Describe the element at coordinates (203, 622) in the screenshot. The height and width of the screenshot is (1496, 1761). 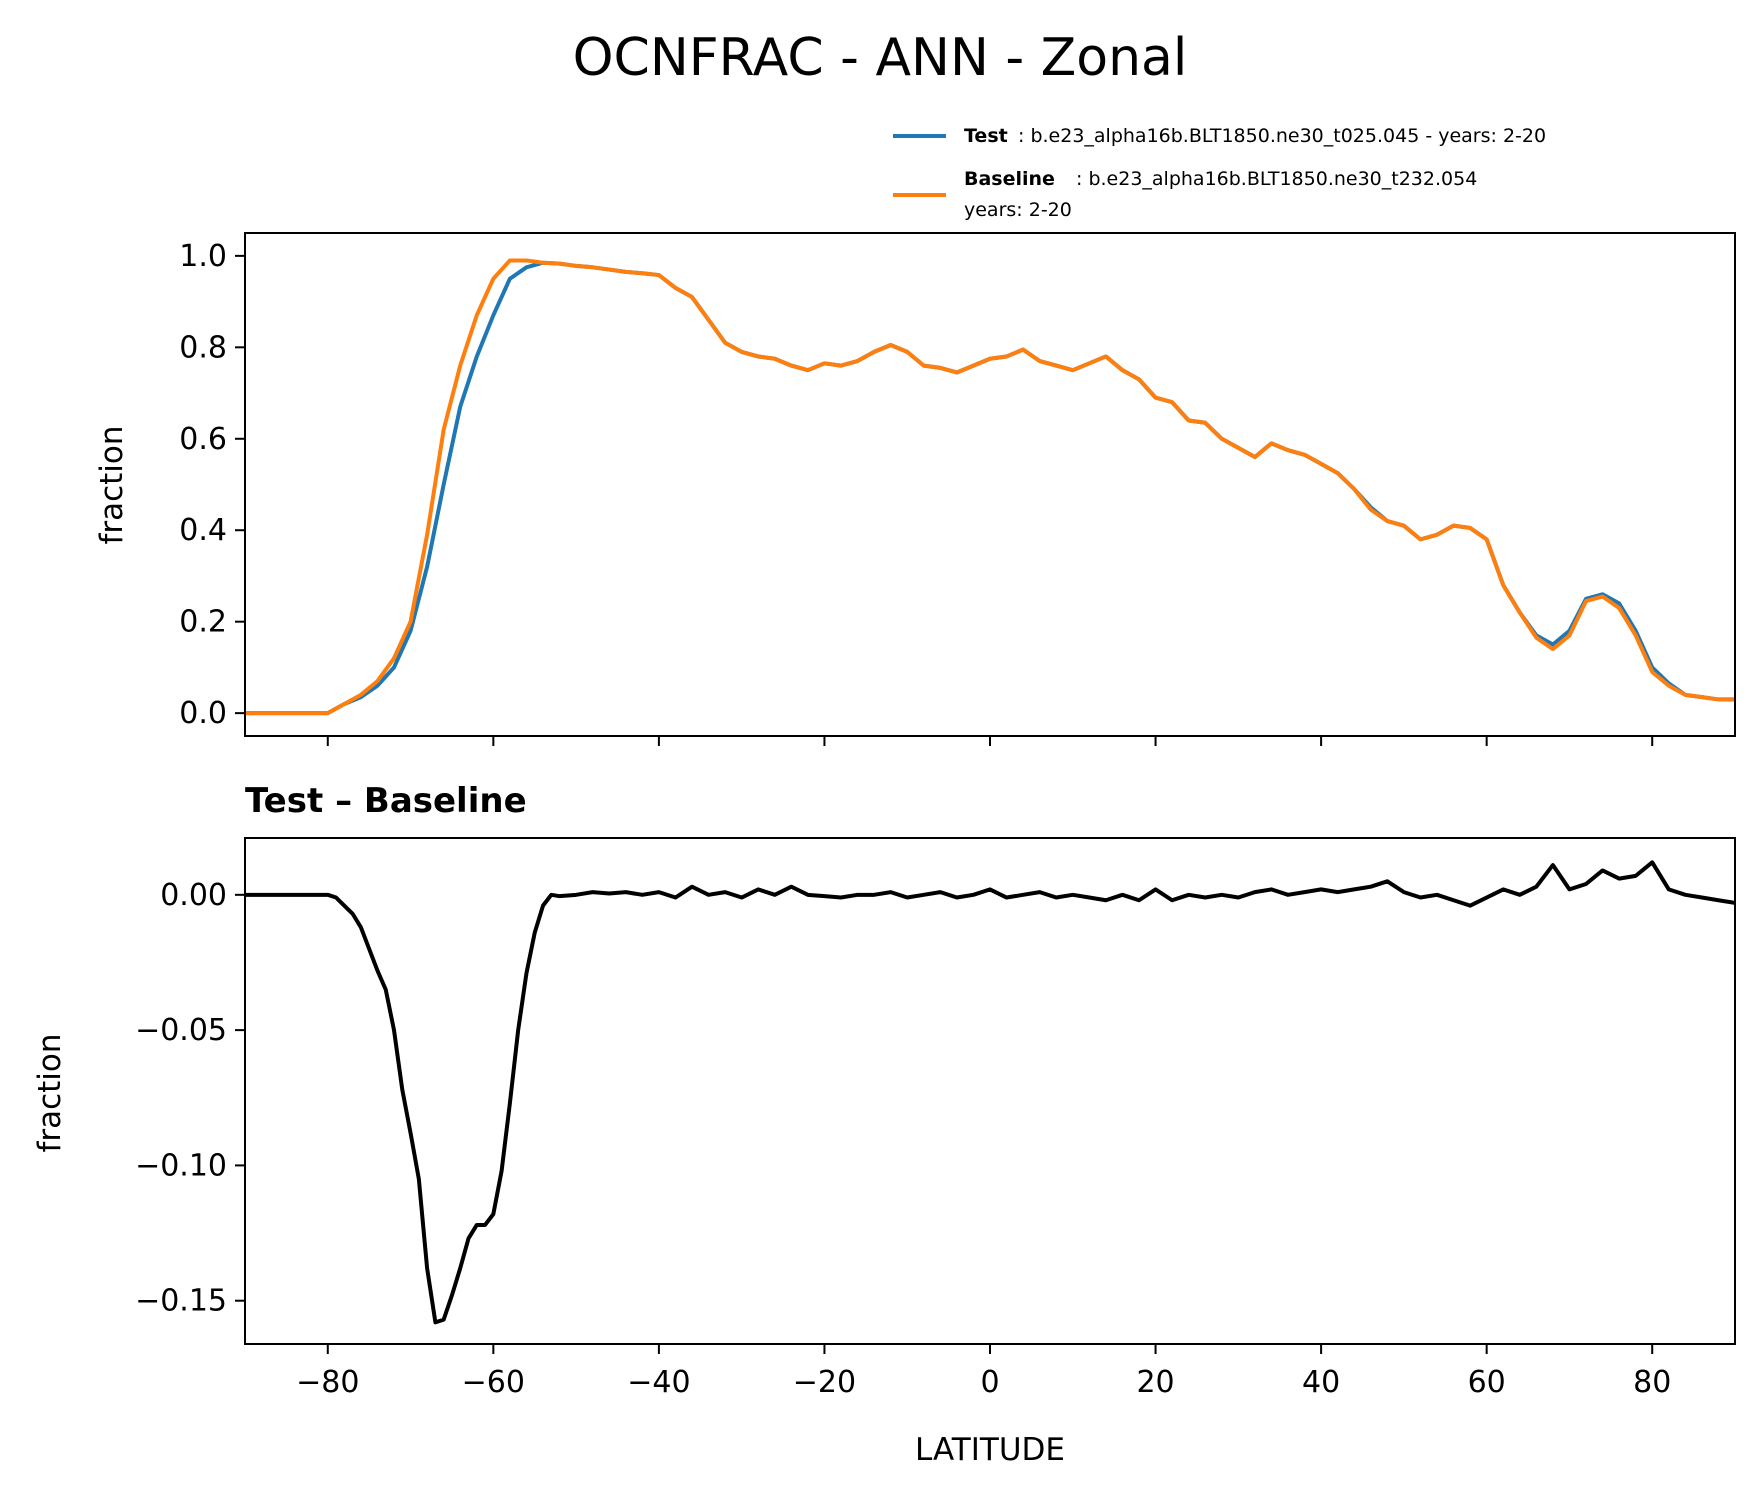
I see `y-tick-label: 0.2` at that location.